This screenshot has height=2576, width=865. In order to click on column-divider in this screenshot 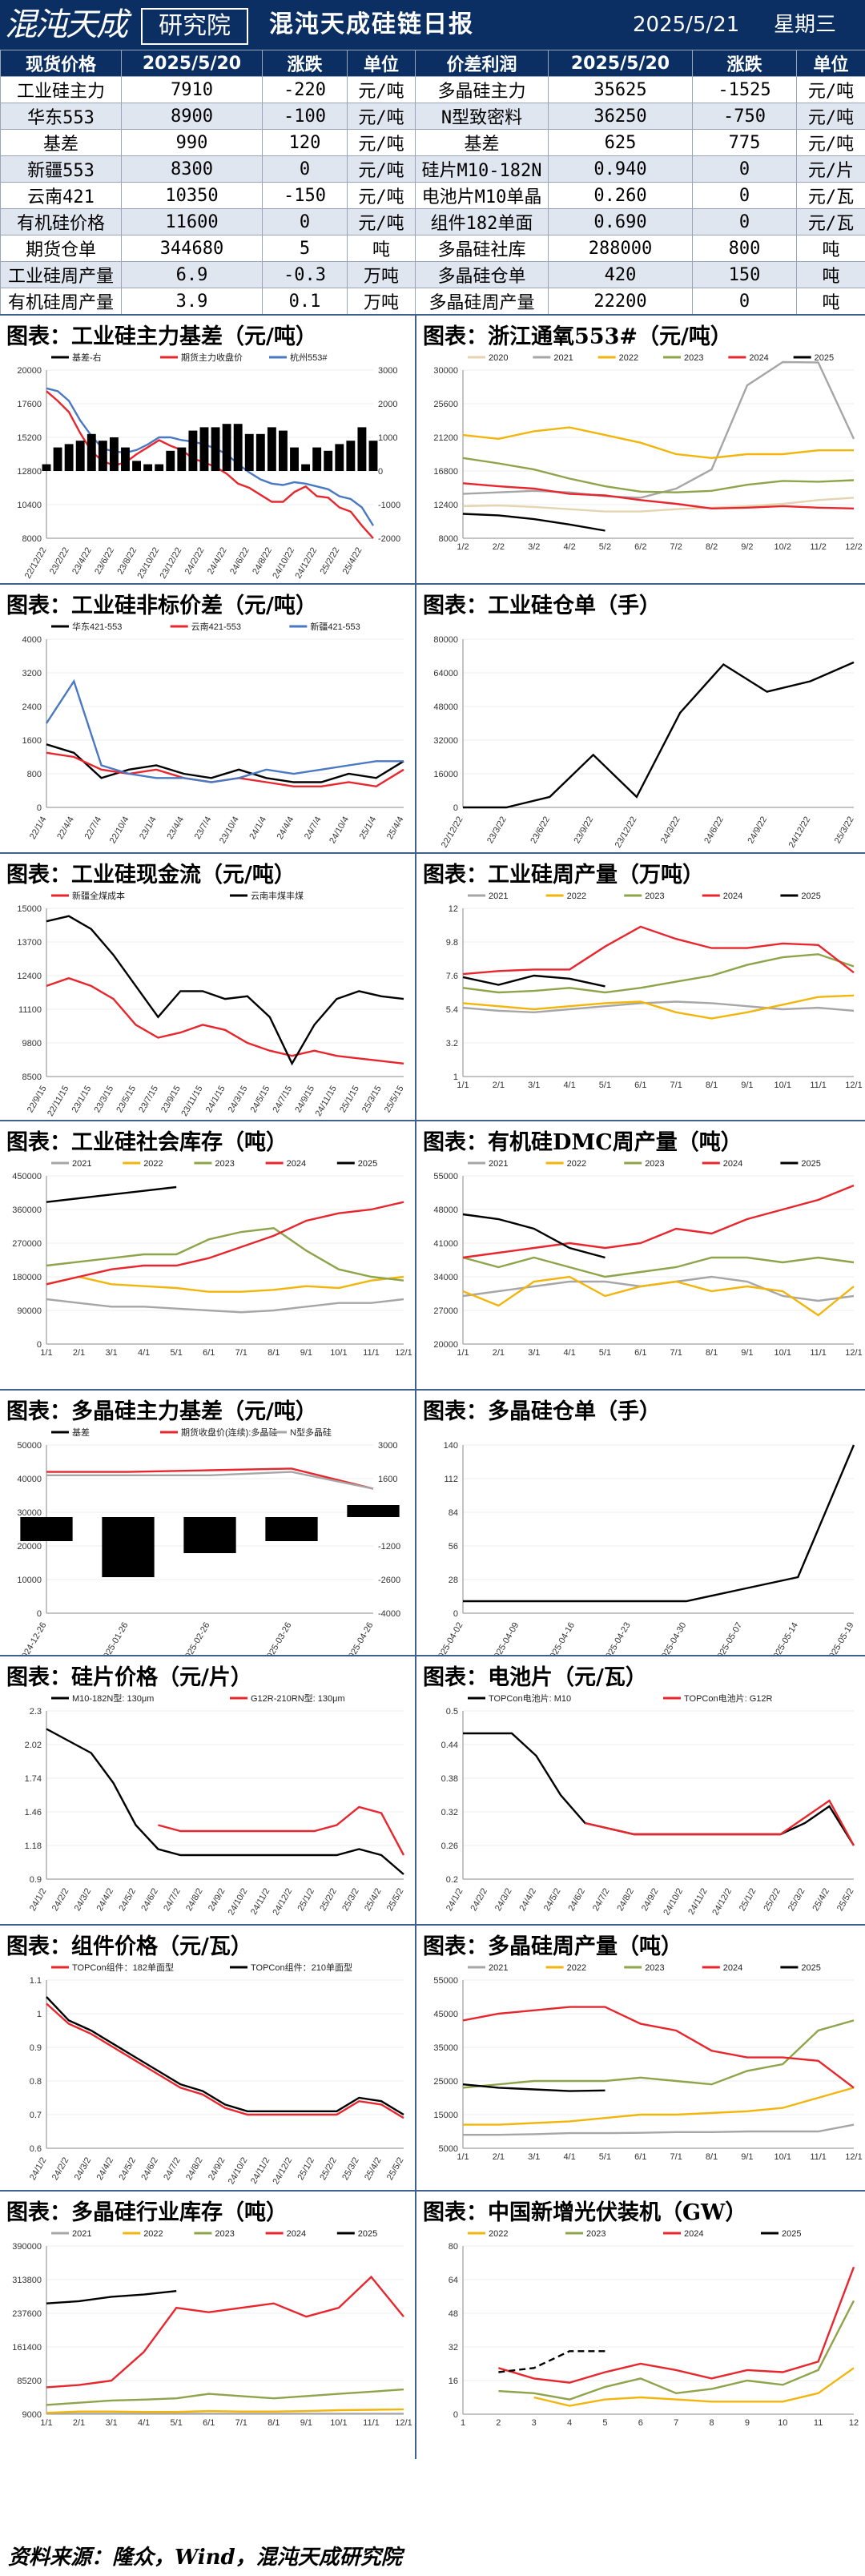, I will do `click(415, 1387)`.